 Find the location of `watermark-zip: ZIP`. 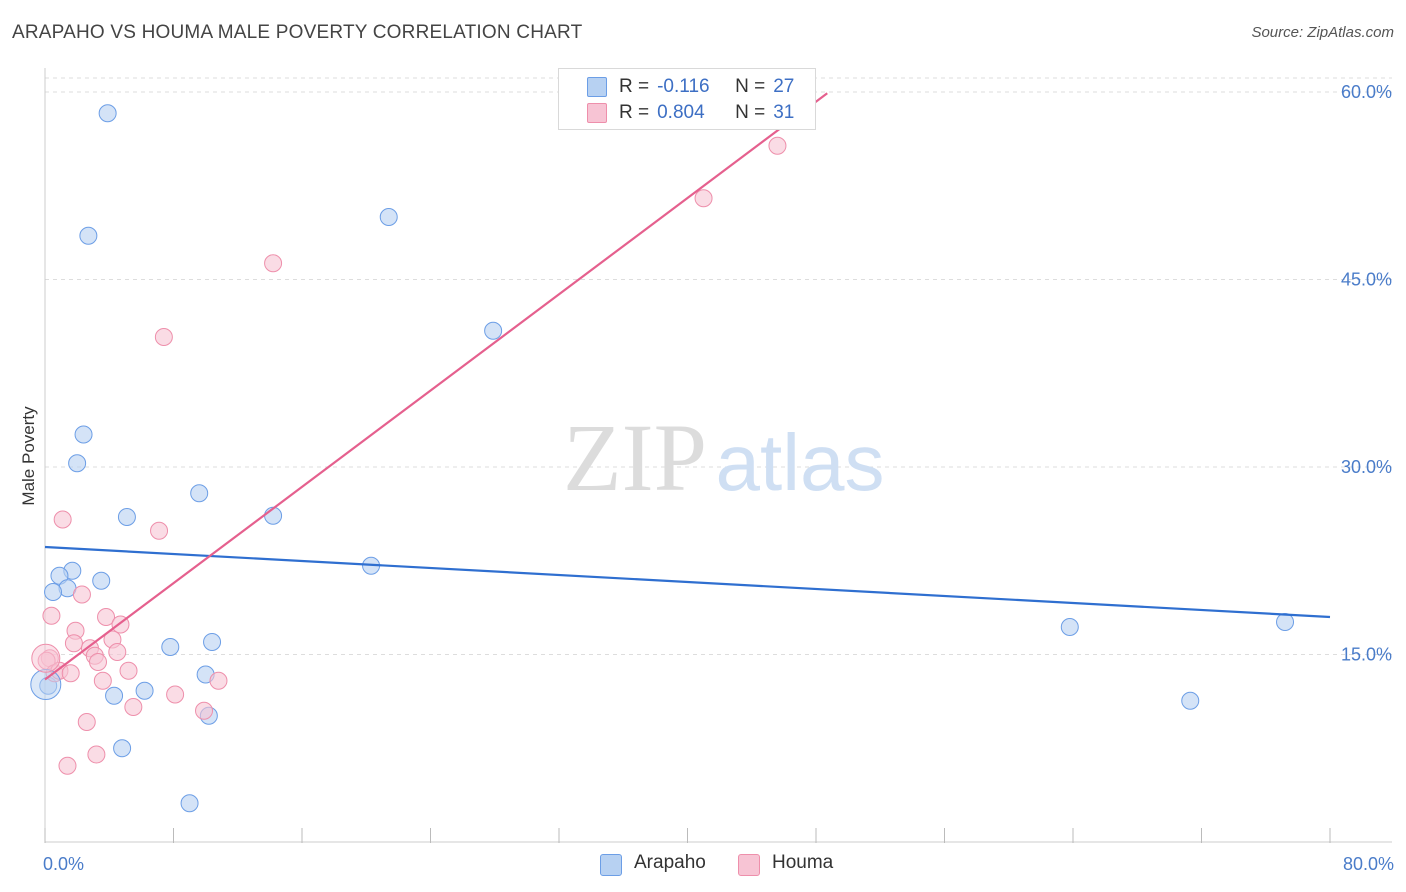

watermark-zip: ZIP is located at coordinates (635, 457).